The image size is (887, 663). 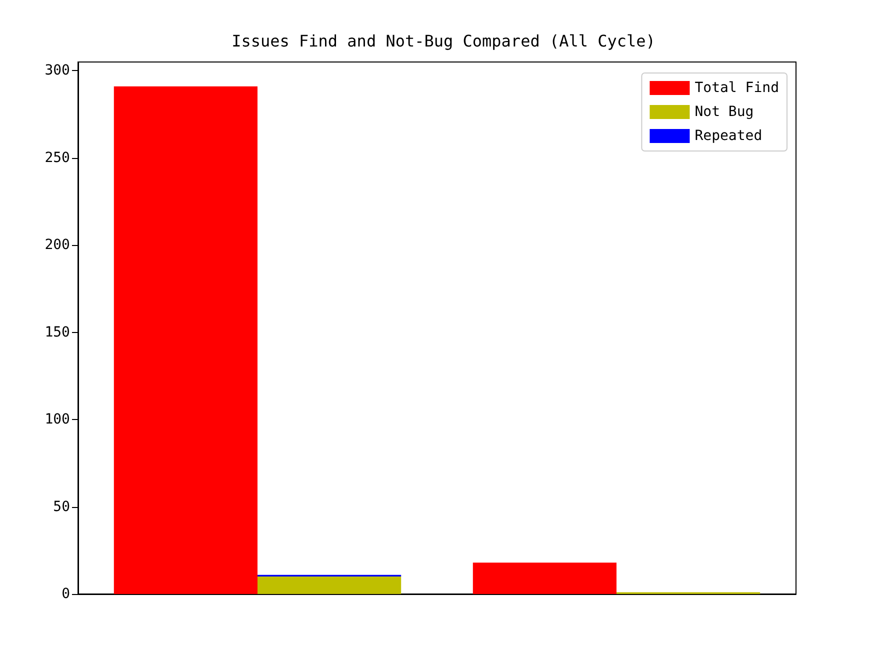 What do you see at coordinates (57, 245) in the screenshot?
I see `y-tick-label: 200` at bounding box center [57, 245].